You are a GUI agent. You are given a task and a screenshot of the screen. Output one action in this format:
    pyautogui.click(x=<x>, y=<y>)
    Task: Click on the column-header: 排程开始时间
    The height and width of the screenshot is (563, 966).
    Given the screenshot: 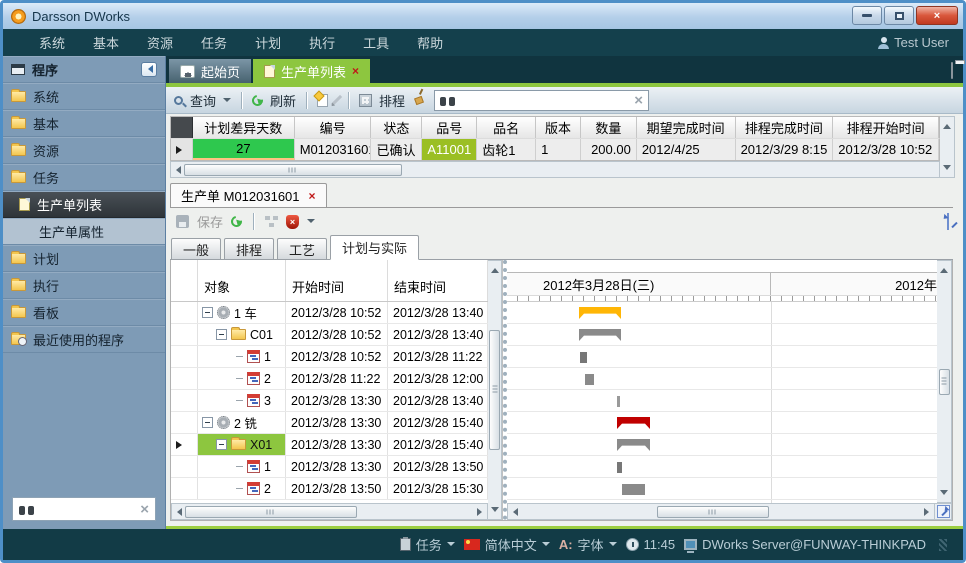 What is the action you would take?
    pyautogui.click(x=886, y=127)
    